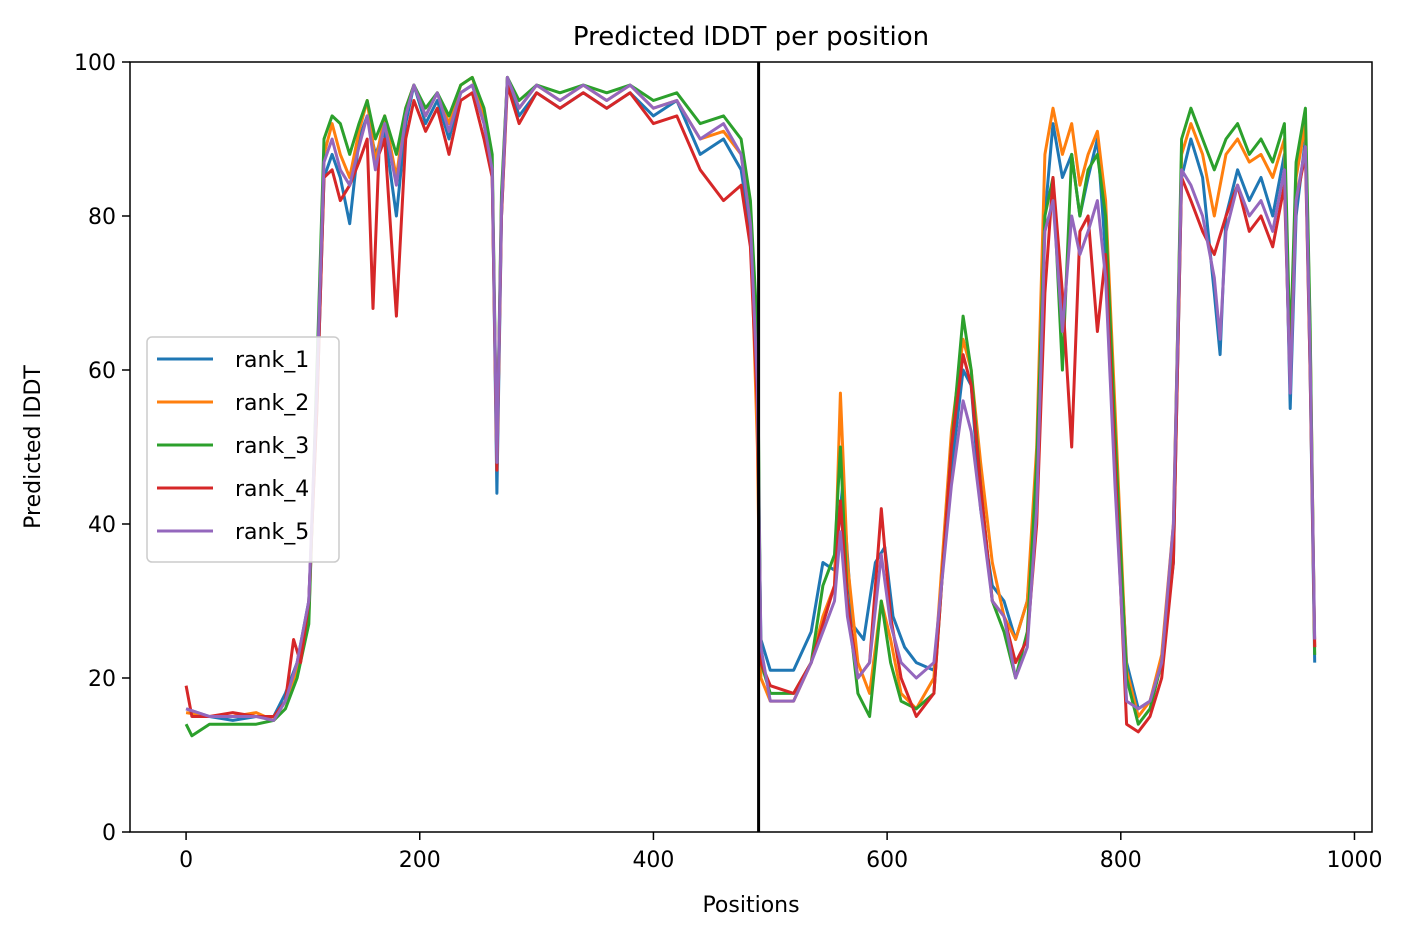  Describe the element at coordinates (751, 37) in the screenshot. I see `chart-title: Predicted lDDT per position` at that location.